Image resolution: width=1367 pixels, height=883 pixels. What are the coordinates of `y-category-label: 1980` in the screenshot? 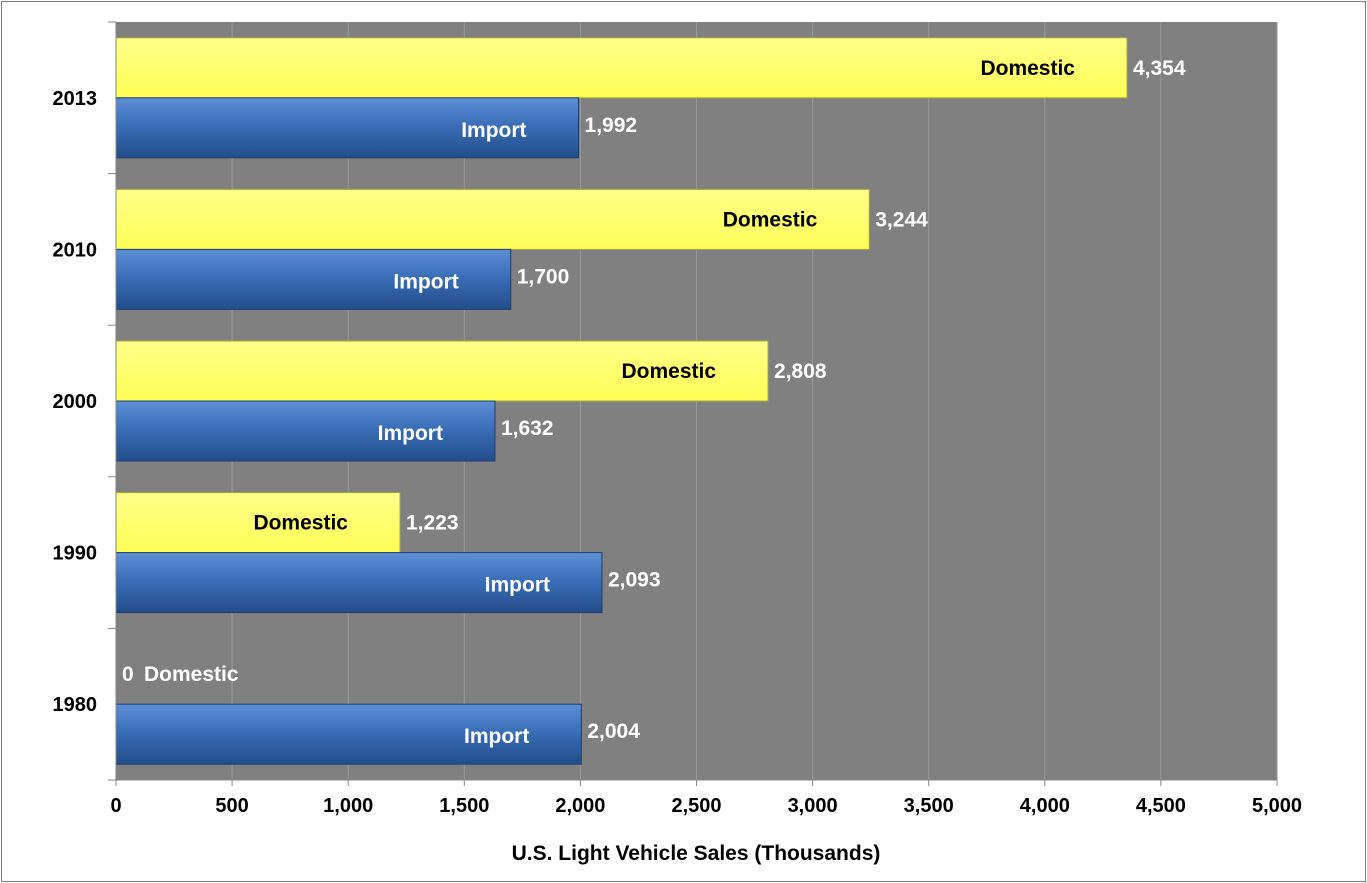 It's located at (75, 705).